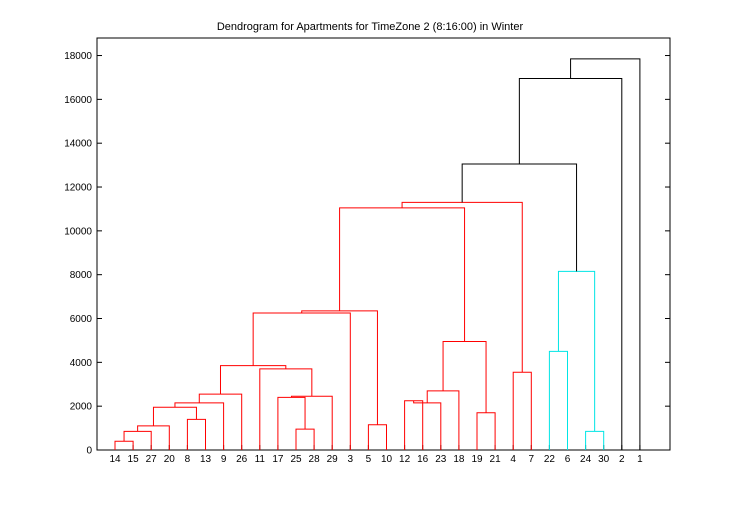  What do you see at coordinates (405, 459) in the screenshot?
I see `leaf-label: 12` at bounding box center [405, 459].